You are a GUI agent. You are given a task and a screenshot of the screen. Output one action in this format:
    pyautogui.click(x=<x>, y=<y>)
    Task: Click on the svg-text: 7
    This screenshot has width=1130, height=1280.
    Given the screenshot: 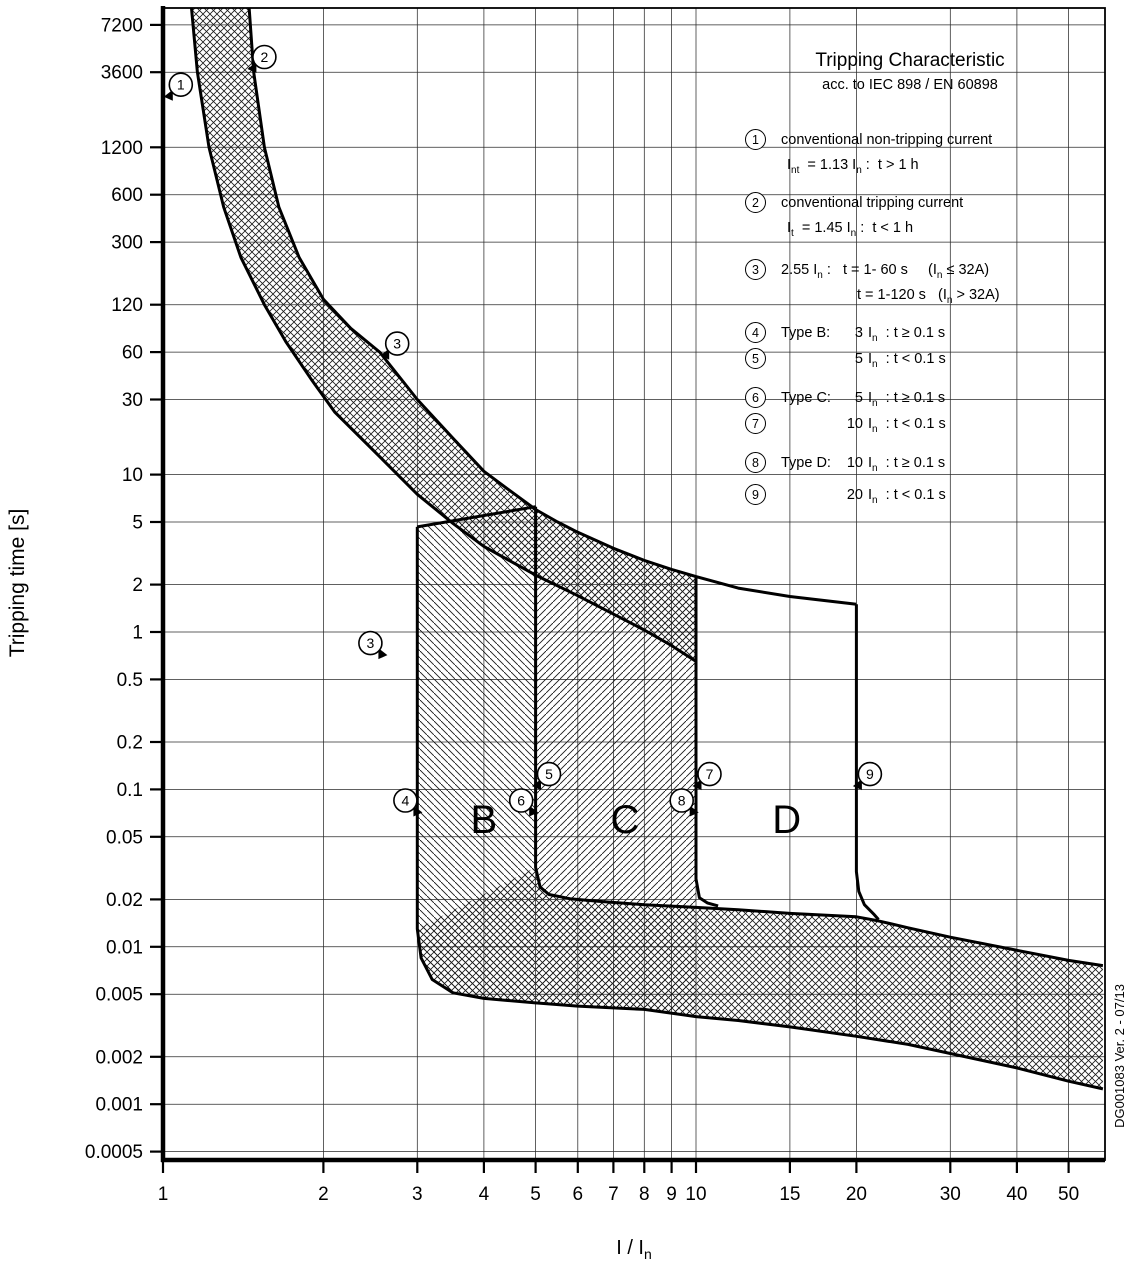 What is the action you would take?
    pyautogui.click(x=710, y=774)
    